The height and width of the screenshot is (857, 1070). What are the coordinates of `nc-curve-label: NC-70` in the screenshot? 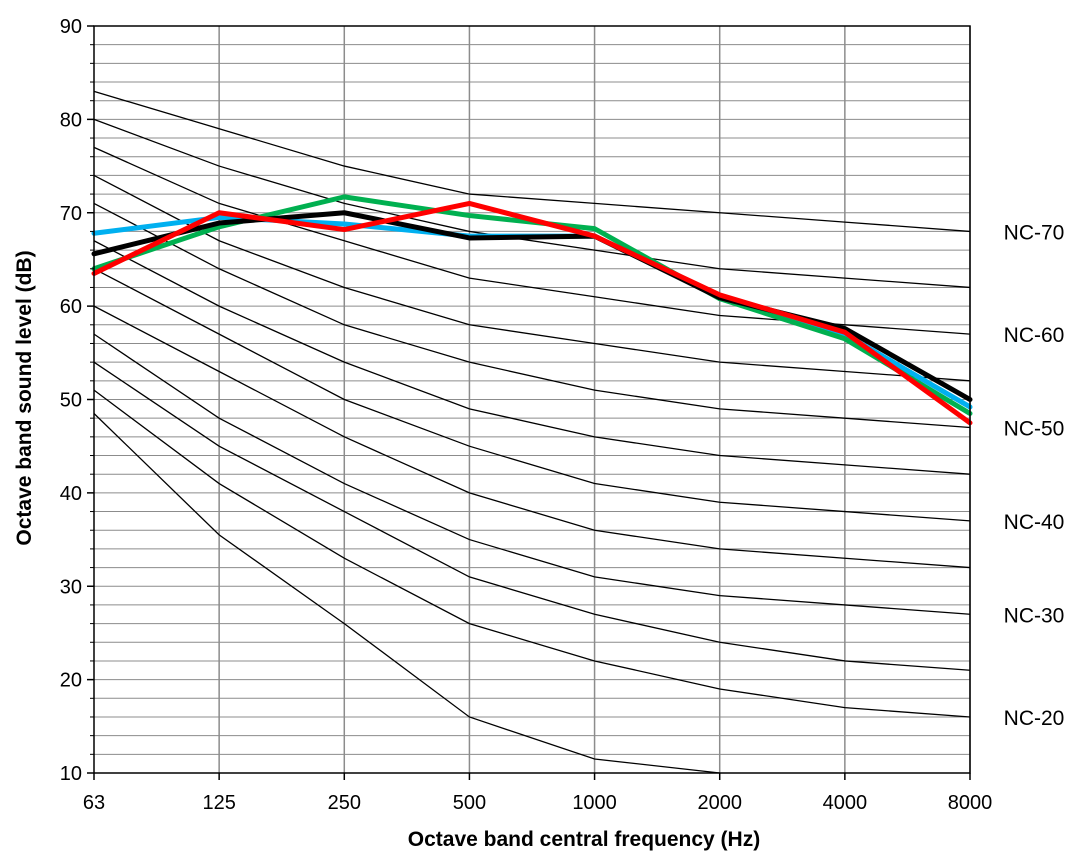 It's located at (1034, 232).